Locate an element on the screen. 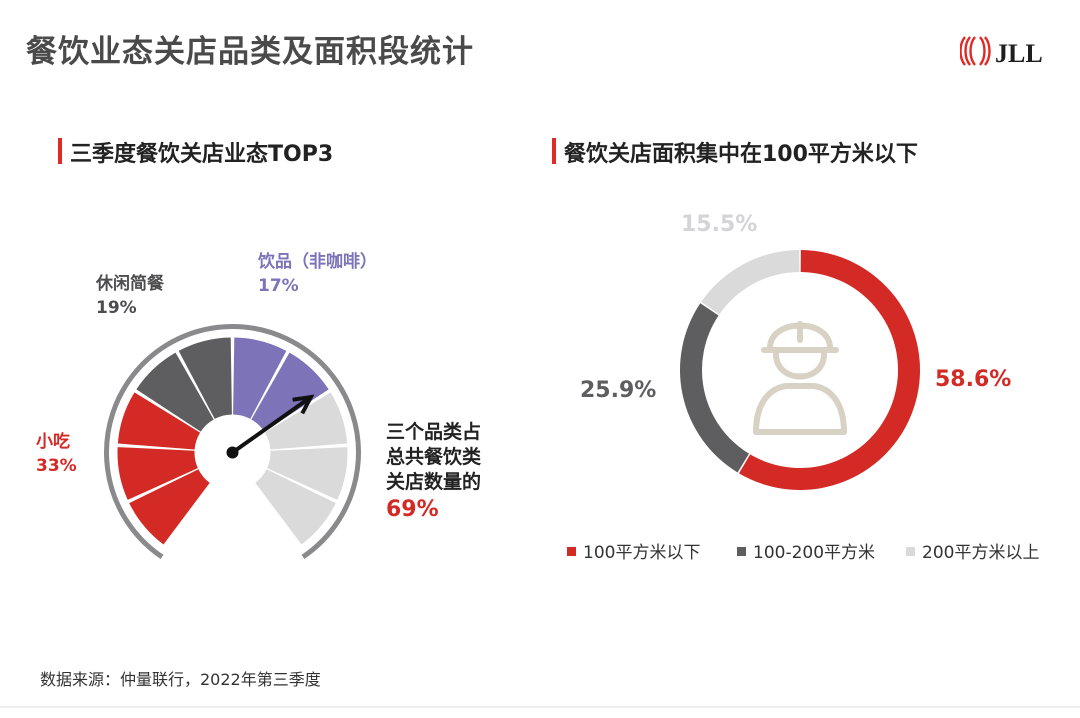  category-name: 休闲简餐 is located at coordinates (130, 284).